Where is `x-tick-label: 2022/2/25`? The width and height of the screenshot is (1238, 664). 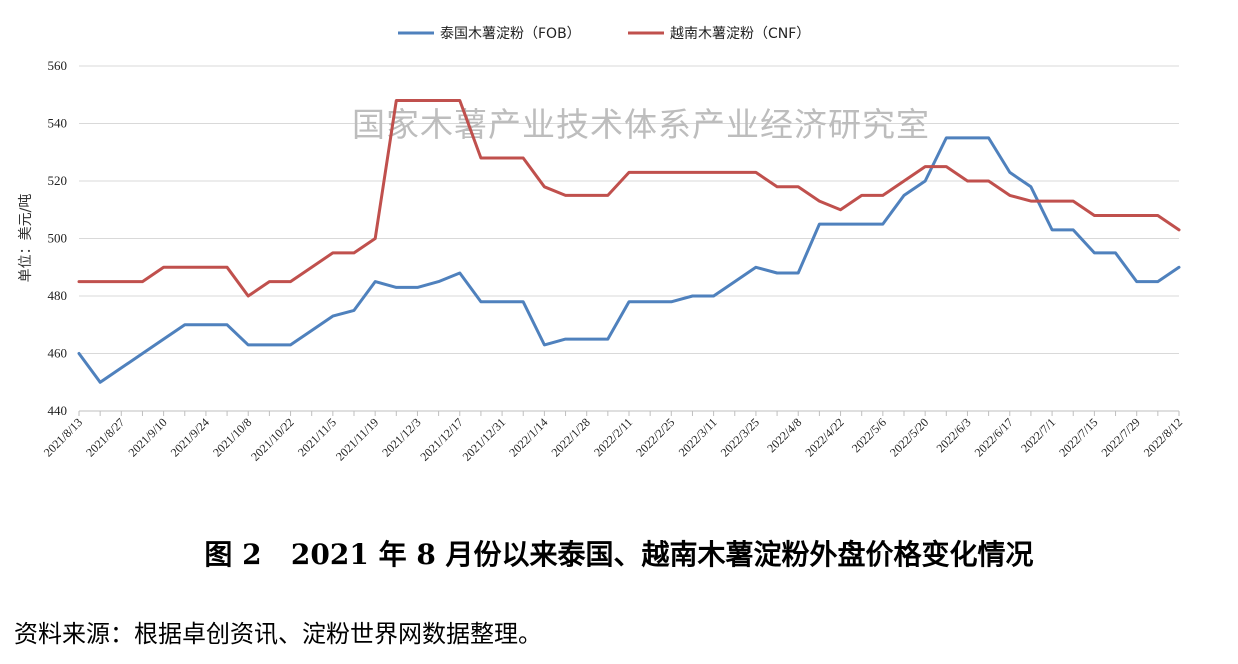
x-tick-label: 2022/2/25 is located at coordinates (655, 437).